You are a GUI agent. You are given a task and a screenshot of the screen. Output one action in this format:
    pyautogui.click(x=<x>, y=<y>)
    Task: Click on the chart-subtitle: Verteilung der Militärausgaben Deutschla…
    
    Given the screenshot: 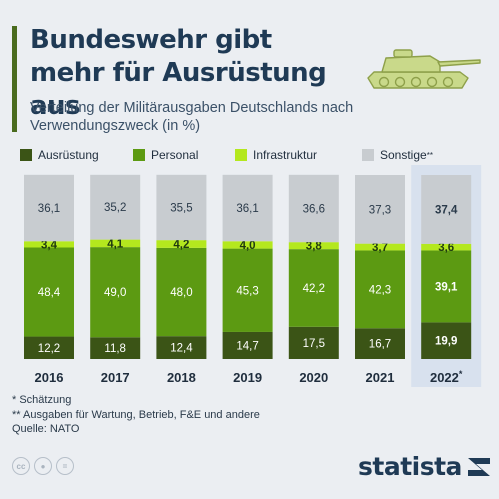 What is the action you would take?
    pyautogui.click(x=192, y=117)
    